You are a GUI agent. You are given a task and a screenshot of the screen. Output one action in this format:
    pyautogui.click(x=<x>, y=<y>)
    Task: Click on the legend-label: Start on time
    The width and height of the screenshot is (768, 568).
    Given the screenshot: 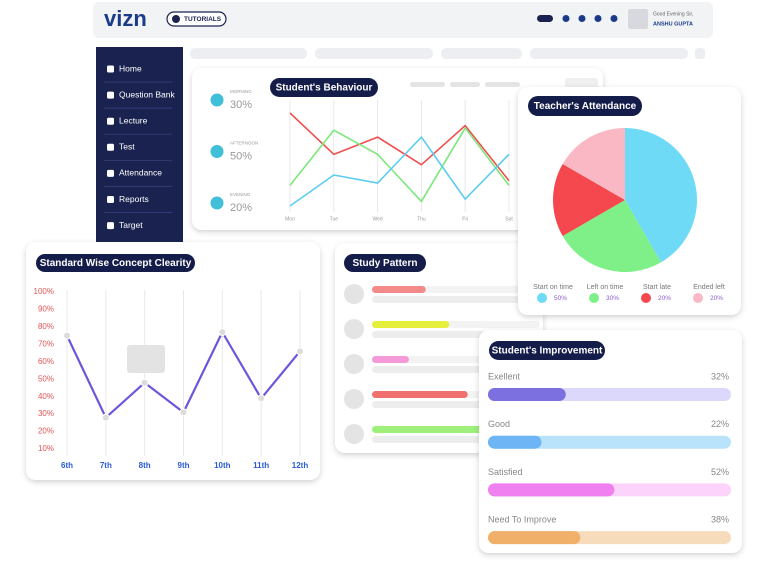 What is the action you would take?
    pyautogui.click(x=553, y=287)
    